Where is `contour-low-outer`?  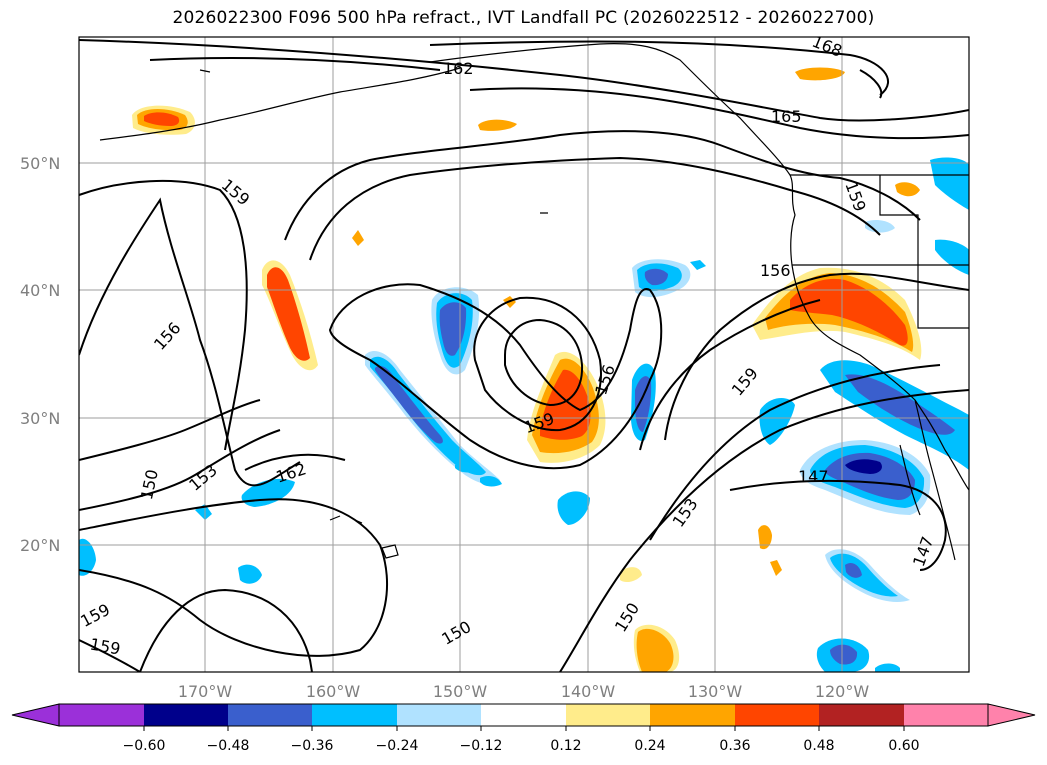
contour-low-outer is located at coordinates (495, 376).